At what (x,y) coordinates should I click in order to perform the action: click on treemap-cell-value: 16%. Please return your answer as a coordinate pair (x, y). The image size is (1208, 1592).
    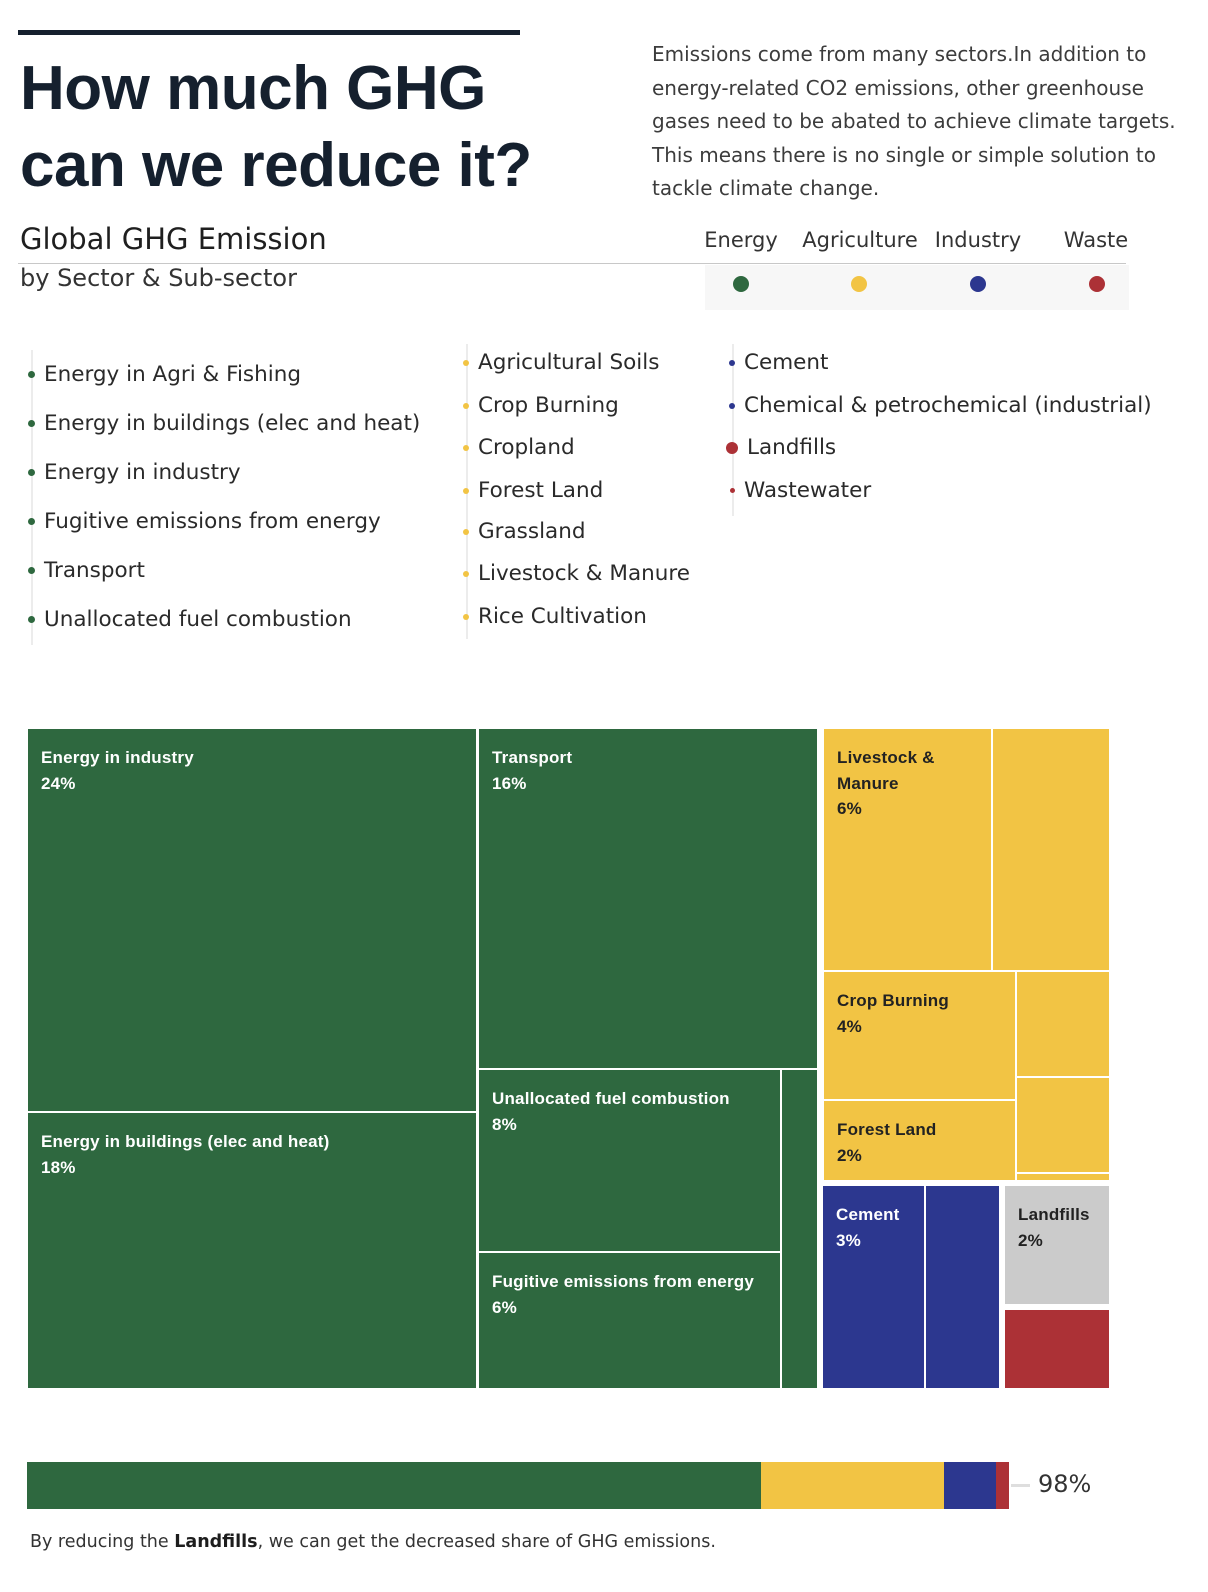
    Looking at the image, I should click on (509, 783).